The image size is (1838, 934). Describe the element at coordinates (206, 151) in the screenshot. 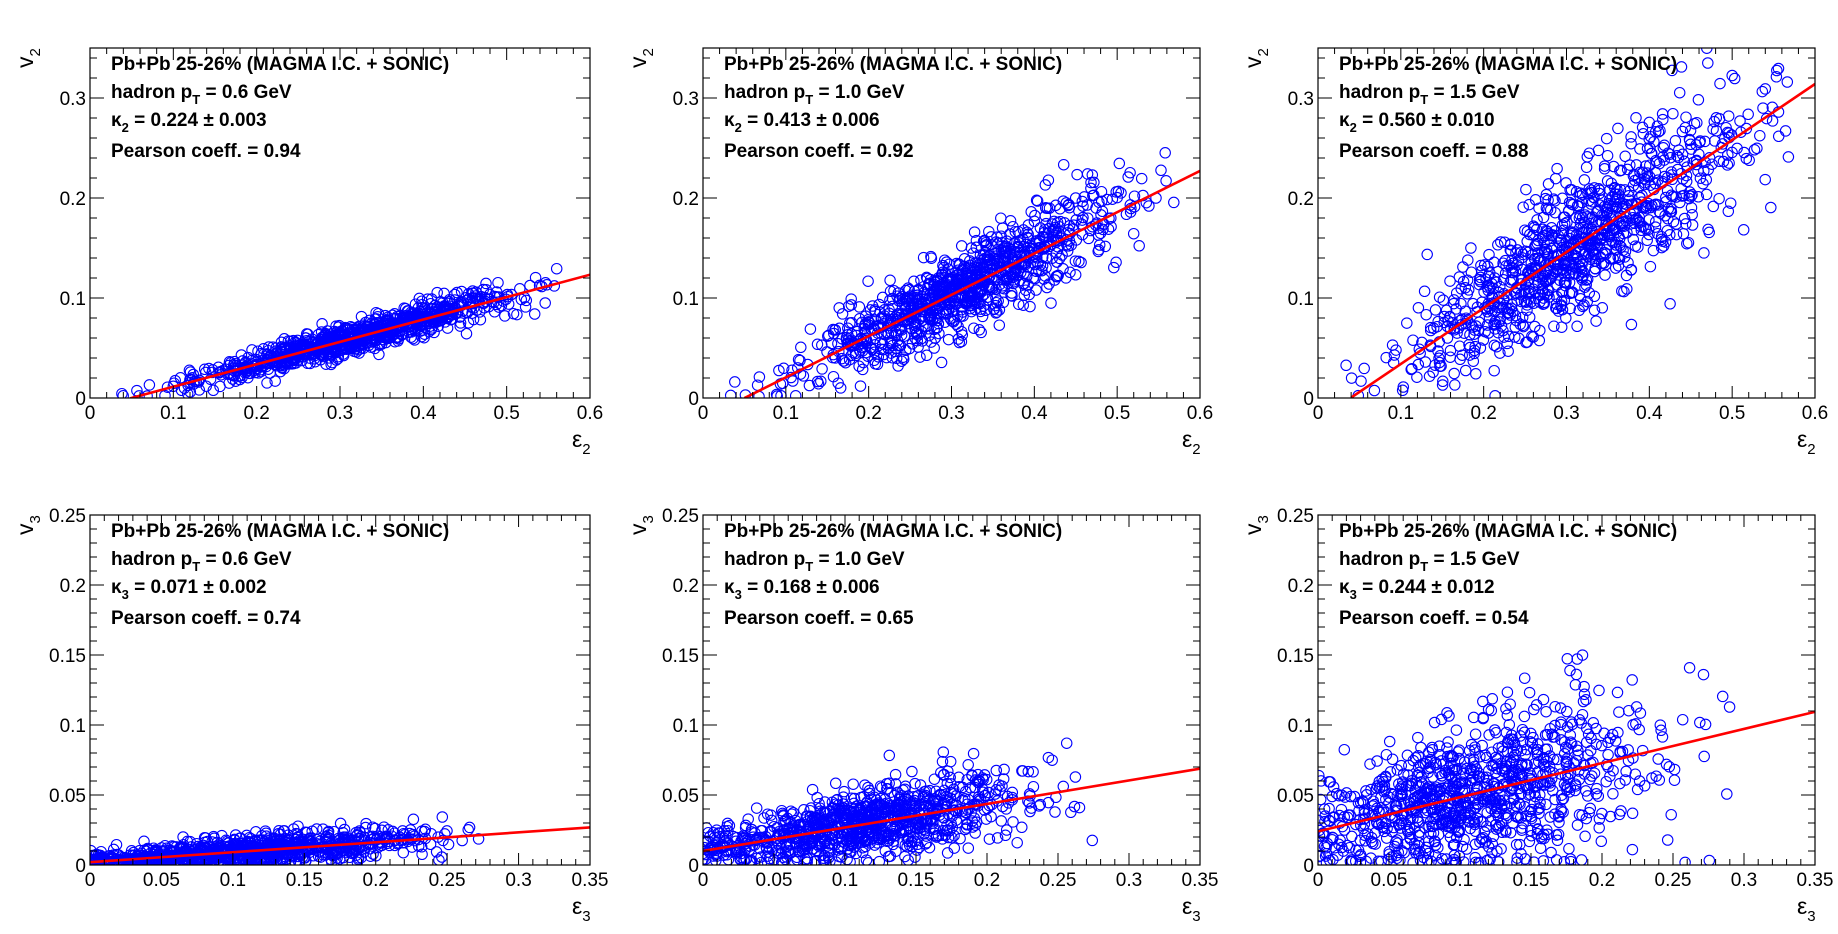

I see `legend-pearson: Pearson coeff. = 0.94` at that location.